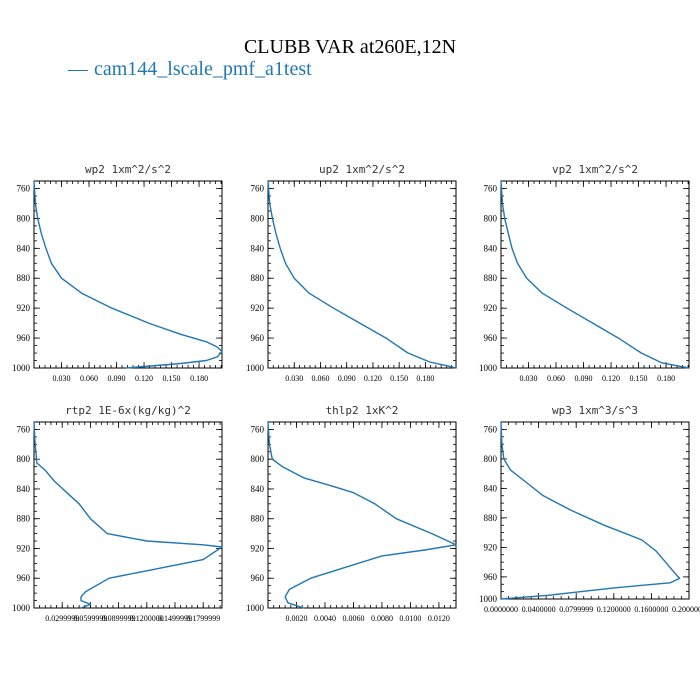 This screenshot has height=700, width=700. Describe the element at coordinates (362, 410) in the screenshot. I see `panel-5-title: thlp2 1xK^2` at that location.